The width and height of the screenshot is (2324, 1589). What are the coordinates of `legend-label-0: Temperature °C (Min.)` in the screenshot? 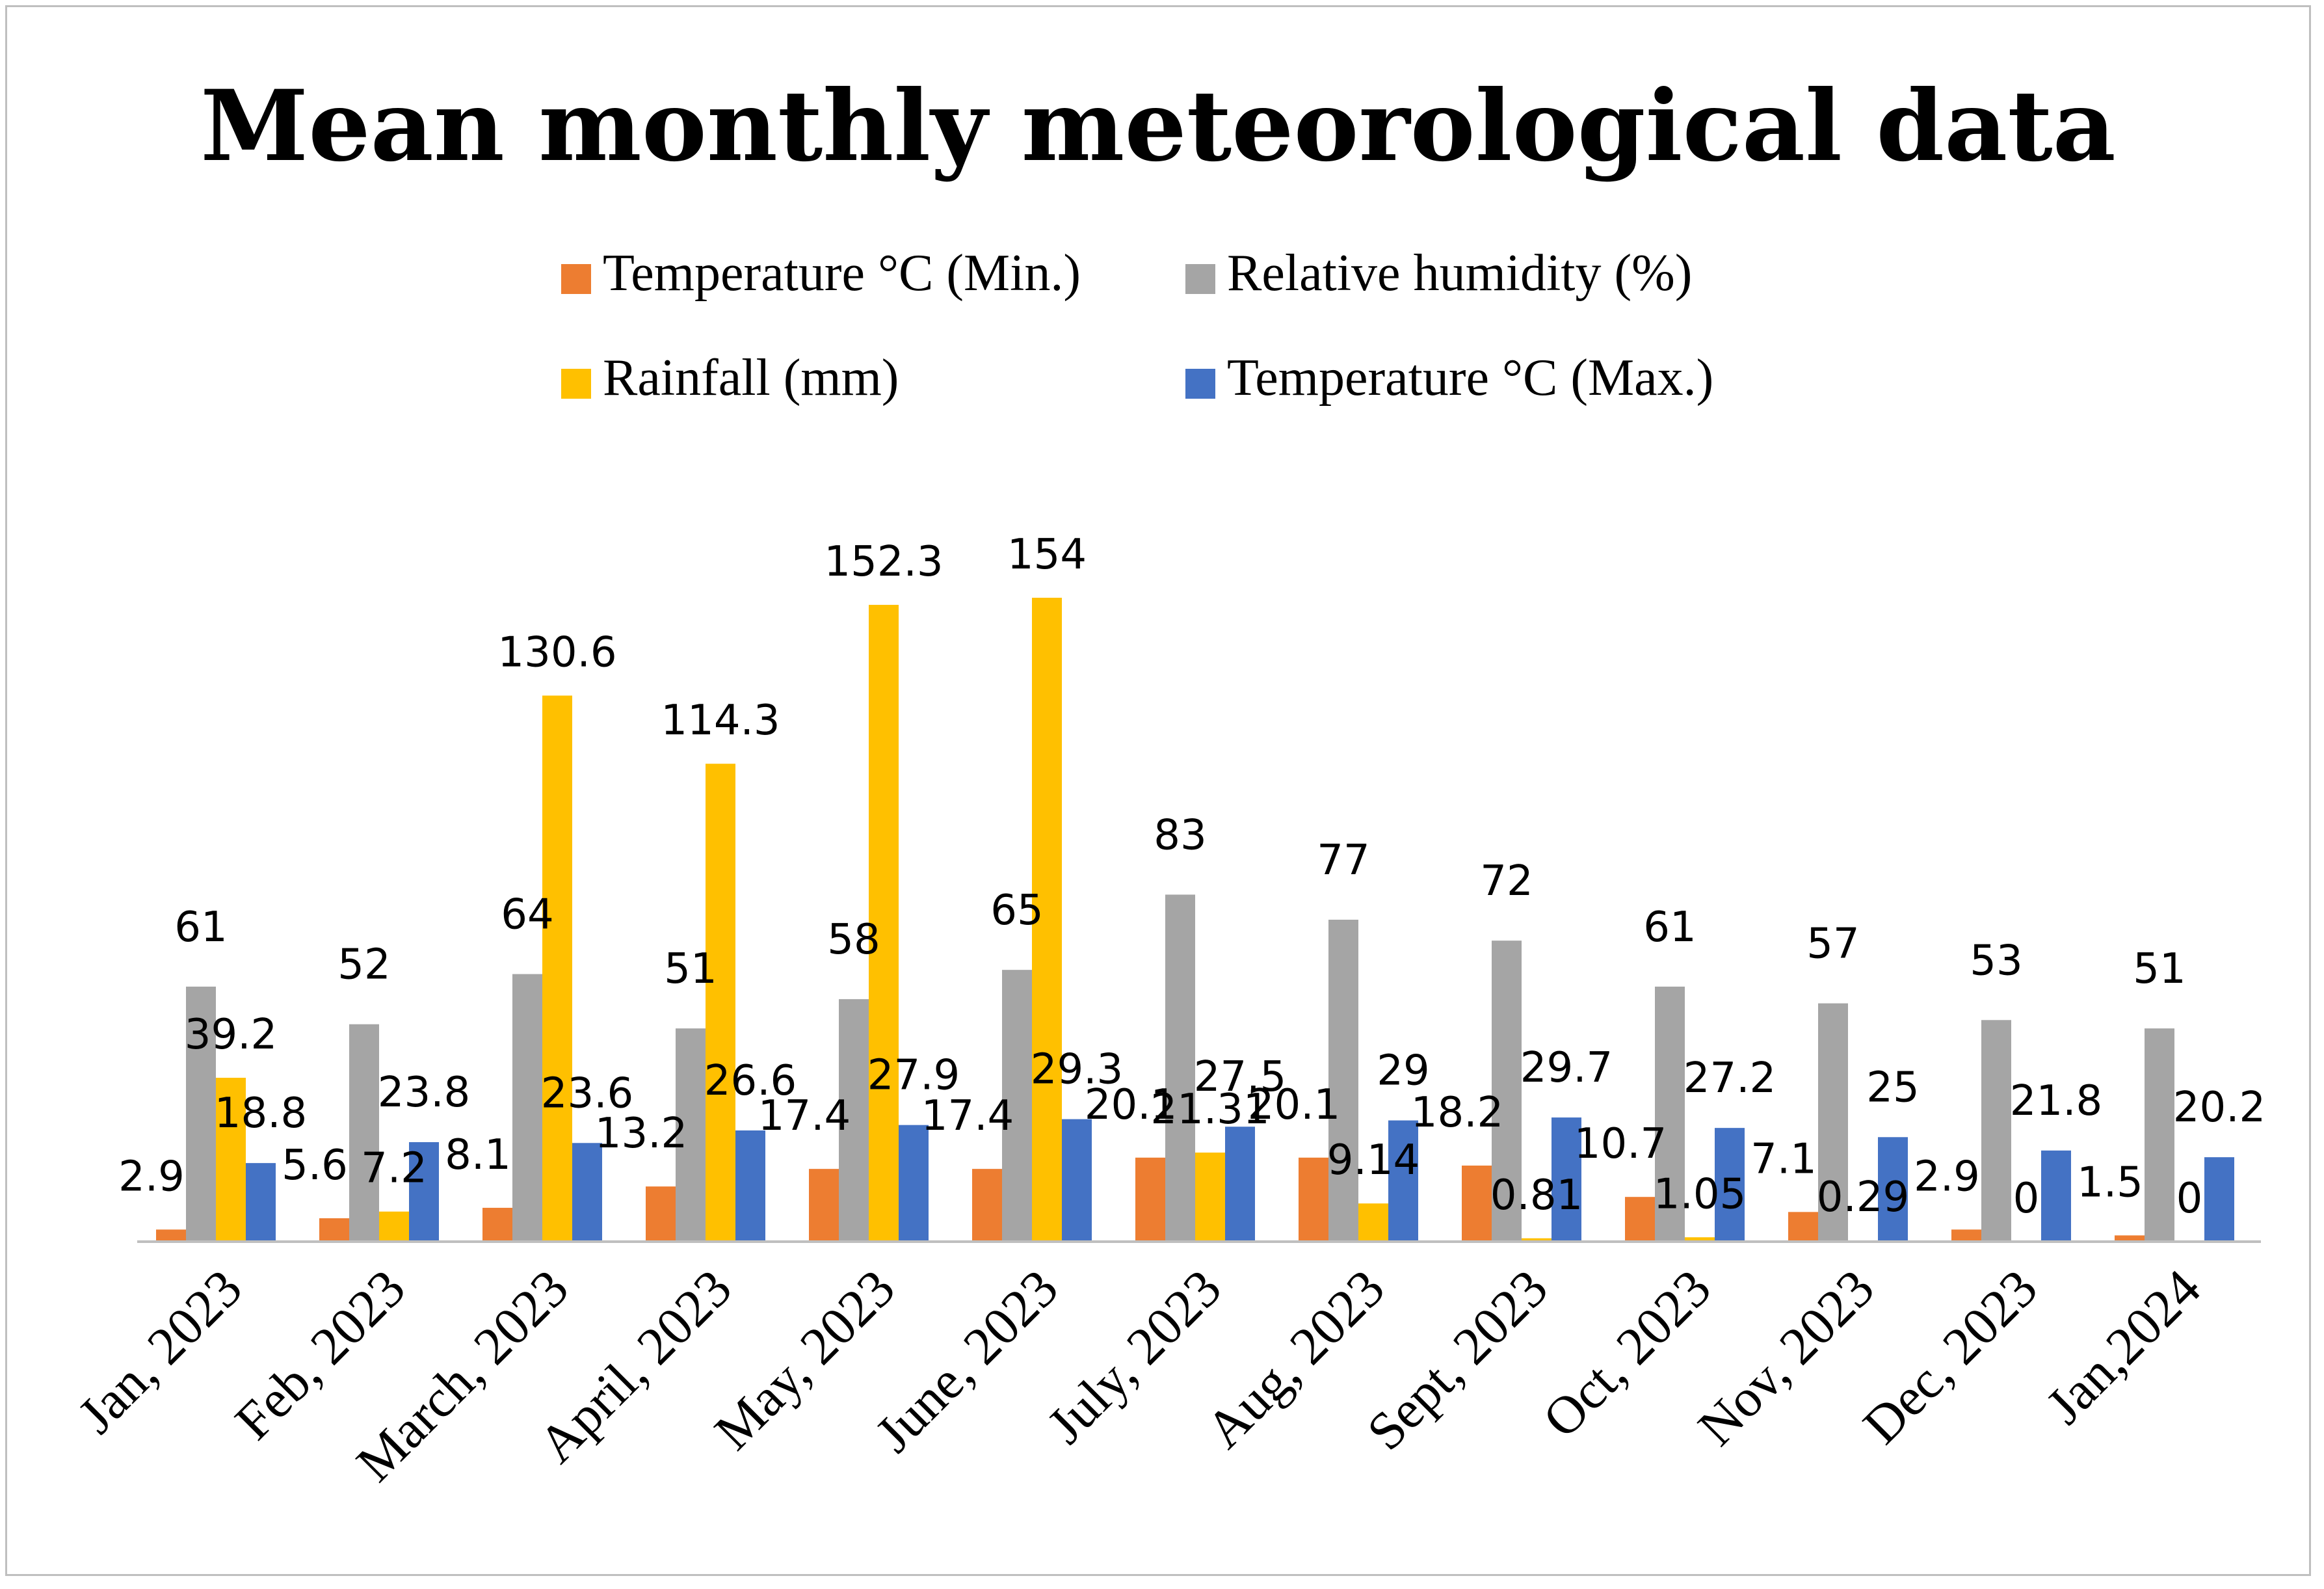 It's located at (842, 273).